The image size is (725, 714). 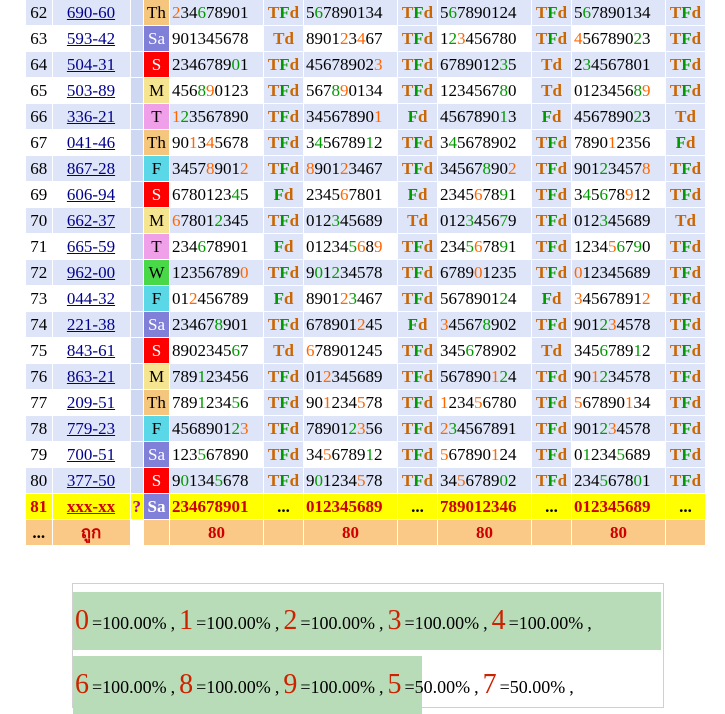 I want to click on draw-code-link: 962-00, so click(x=91, y=272).